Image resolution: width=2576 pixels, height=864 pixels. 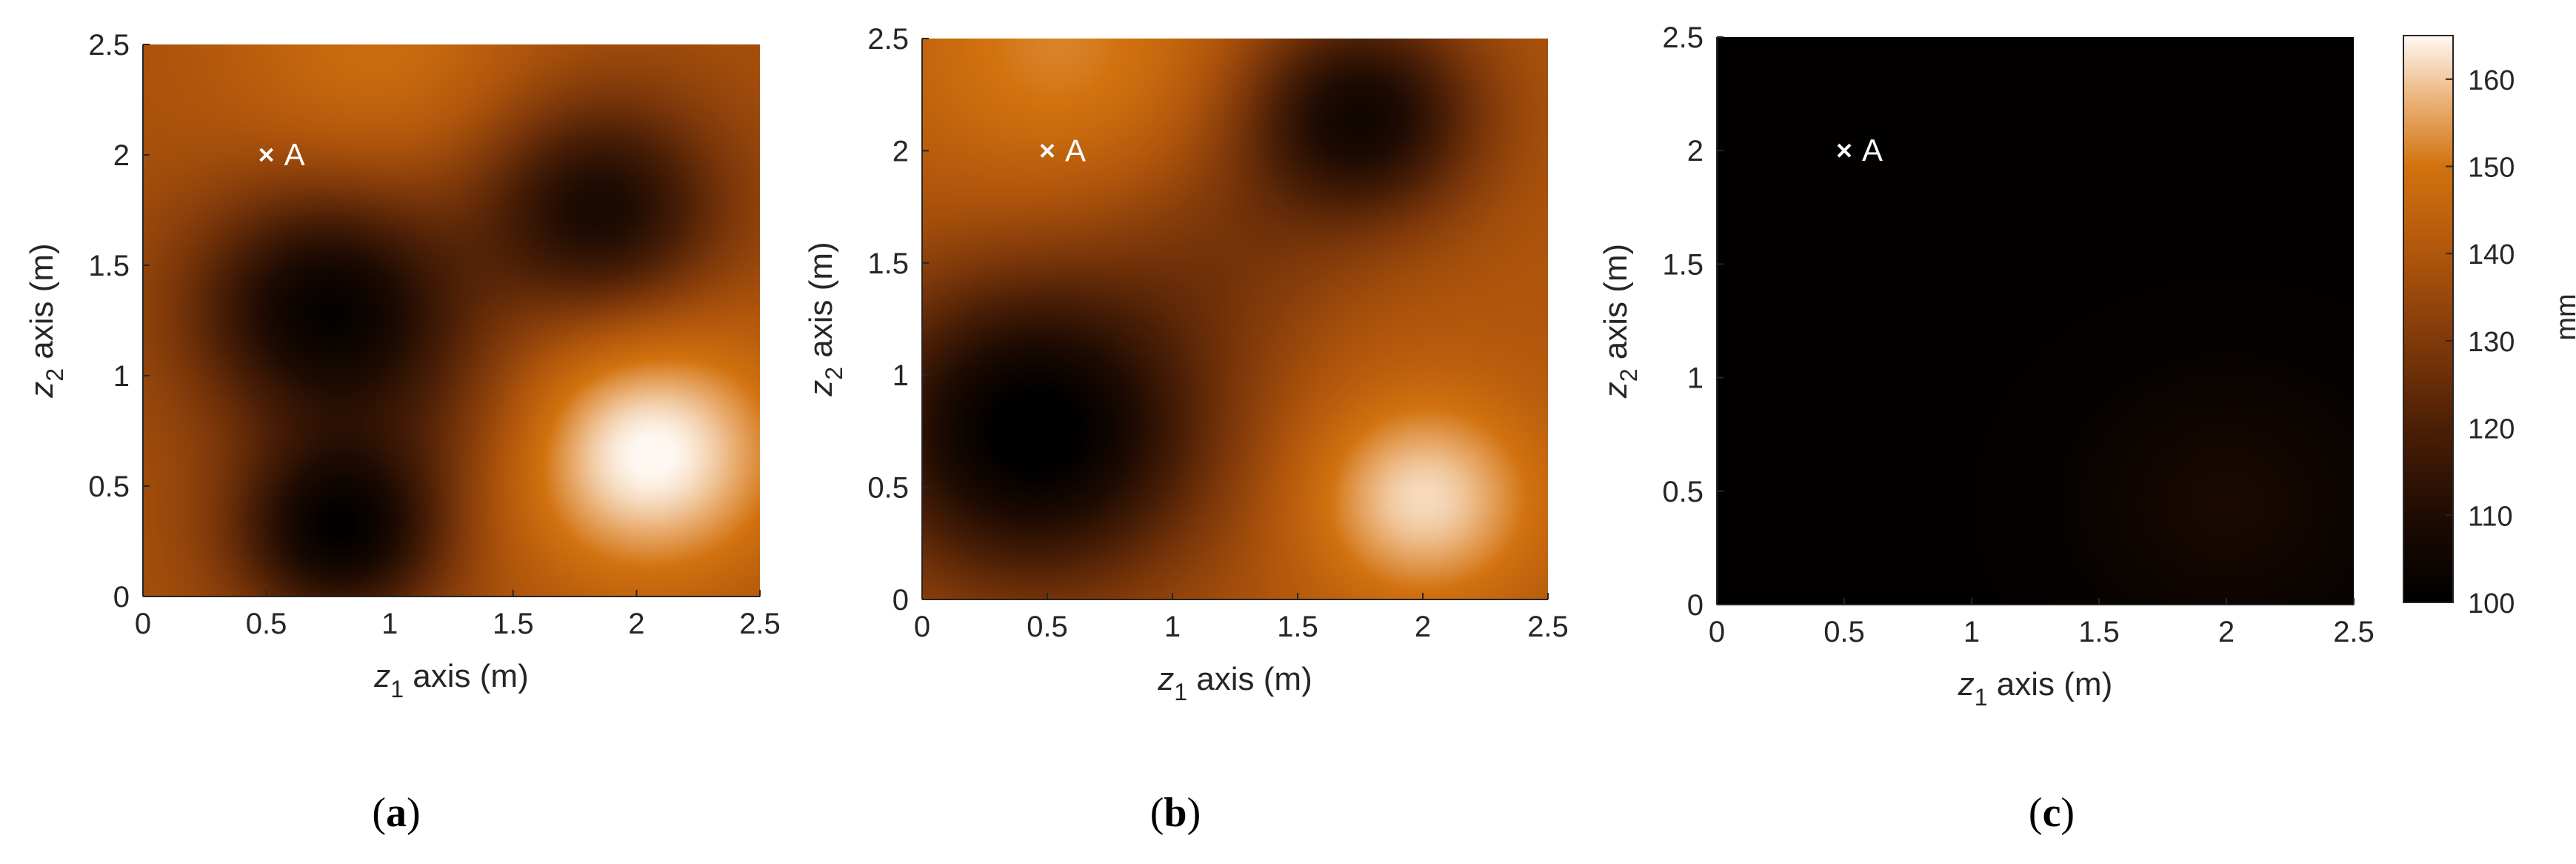 What do you see at coordinates (2428, 319) in the screenshot?
I see `colorbar-scale` at bounding box center [2428, 319].